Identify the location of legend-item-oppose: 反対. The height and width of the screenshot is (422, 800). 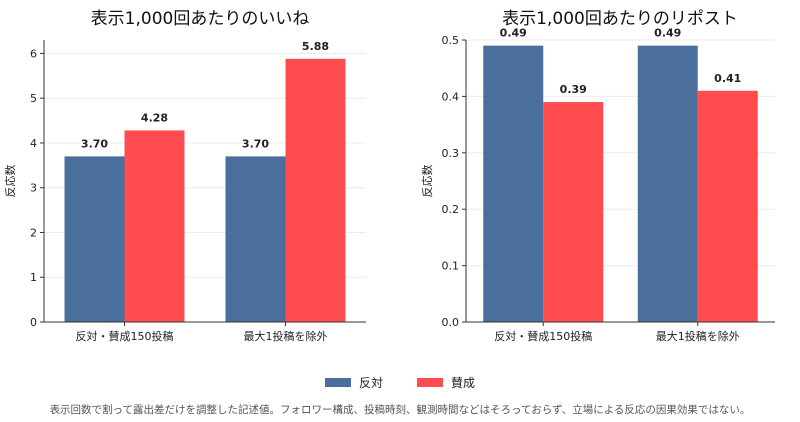
(353, 382).